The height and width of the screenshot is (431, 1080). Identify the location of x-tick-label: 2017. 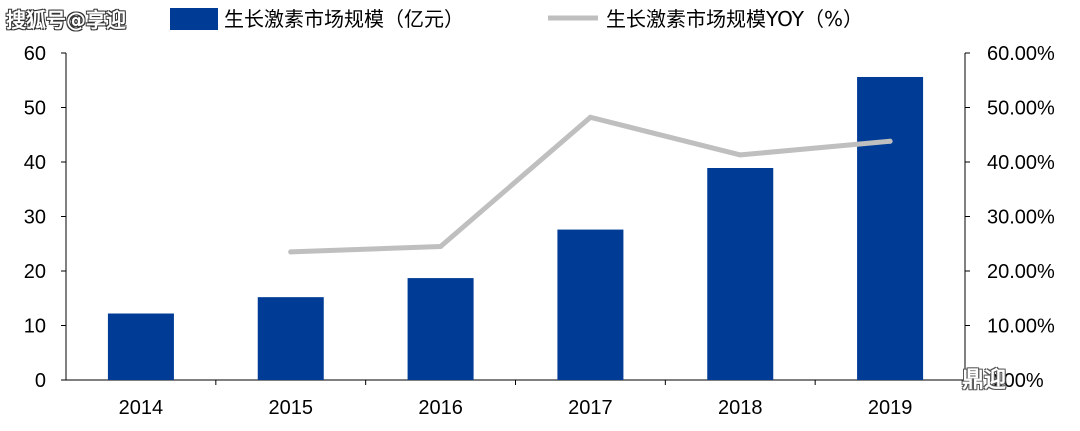
(590, 408).